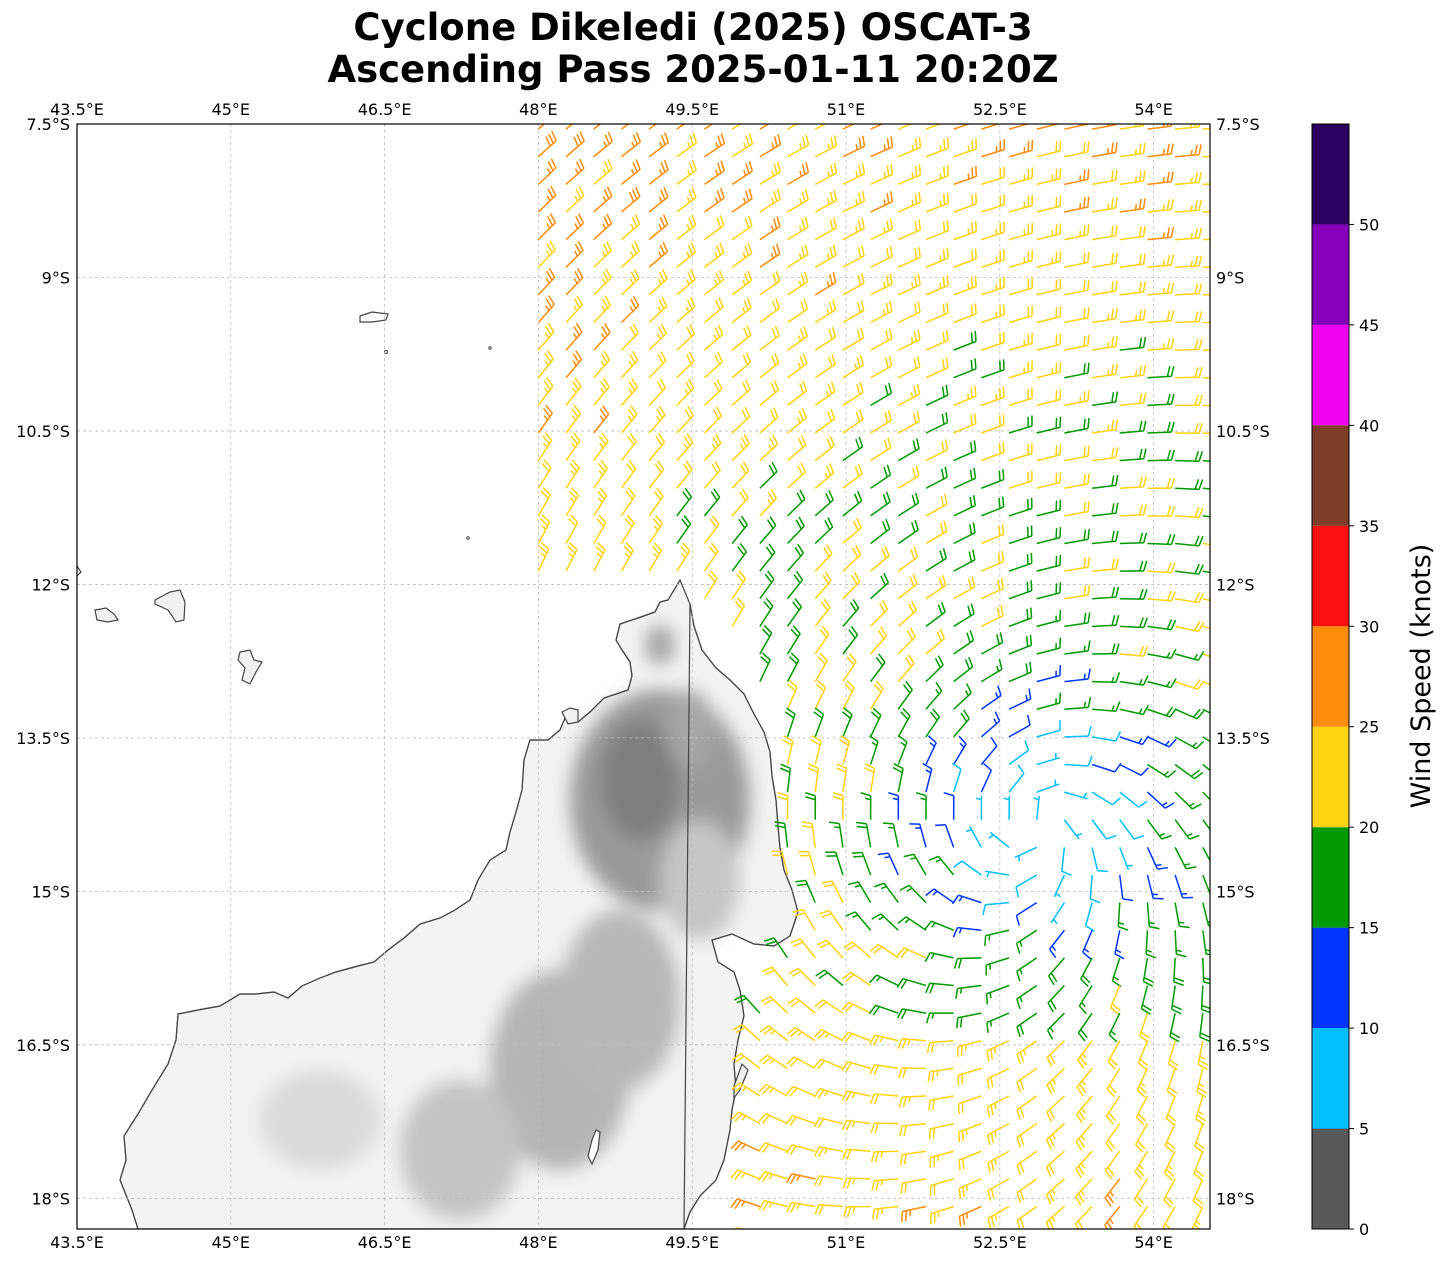  Describe the element at coordinates (1369, 325) in the screenshot. I see `colorbar-tick-label: 45` at that location.